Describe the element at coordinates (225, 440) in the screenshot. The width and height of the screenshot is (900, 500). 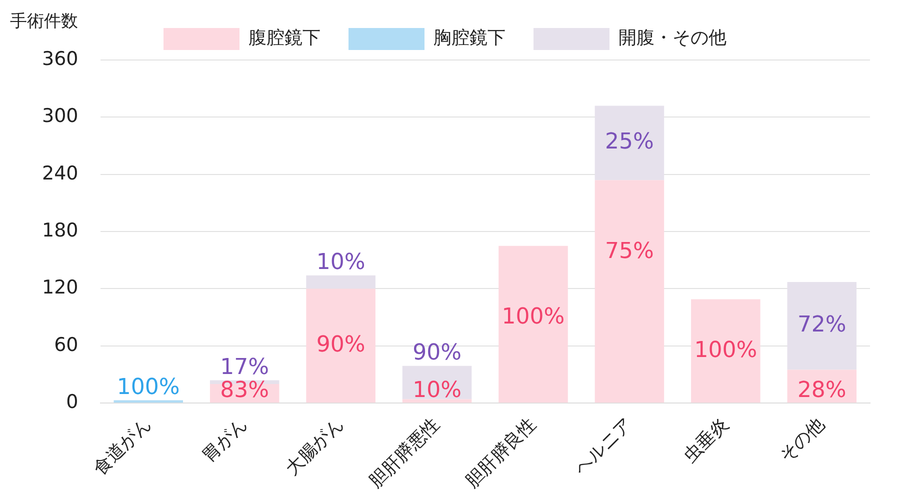
I see `x-tick-label: 胃がん` at that location.